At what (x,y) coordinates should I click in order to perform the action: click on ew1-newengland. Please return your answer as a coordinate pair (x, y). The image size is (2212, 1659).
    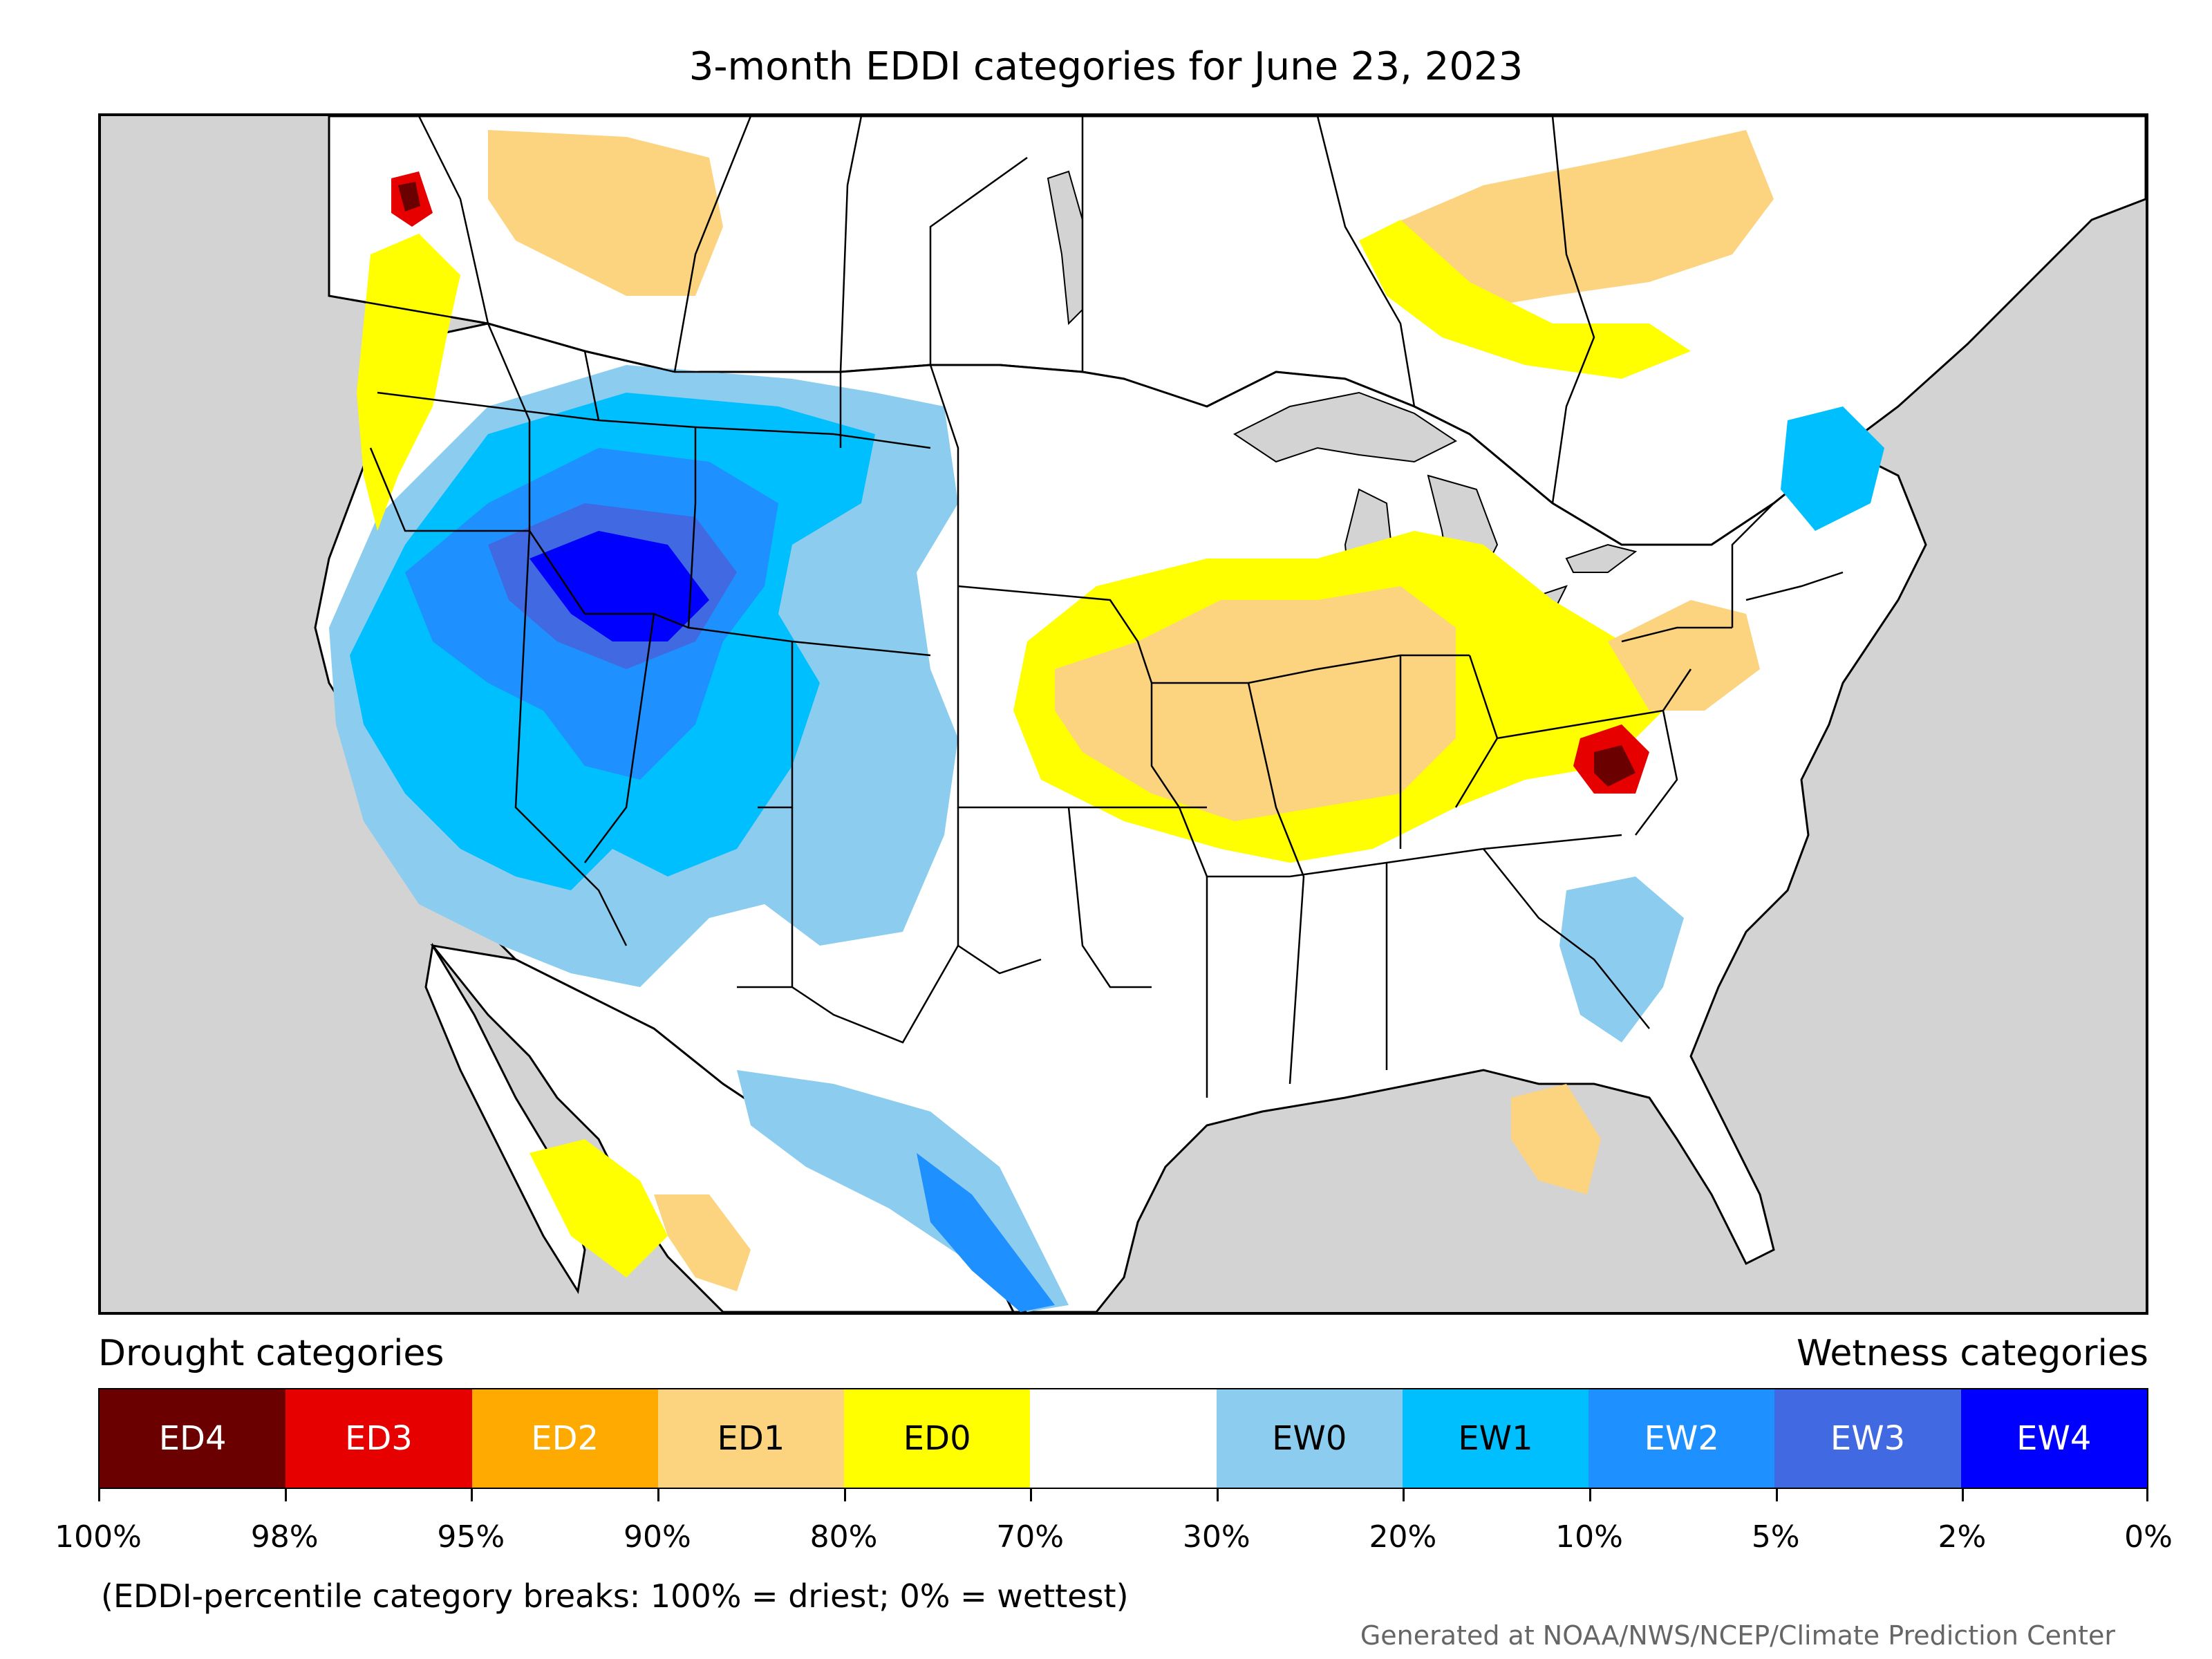
    Looking at the image, I should click on (1832, 468).